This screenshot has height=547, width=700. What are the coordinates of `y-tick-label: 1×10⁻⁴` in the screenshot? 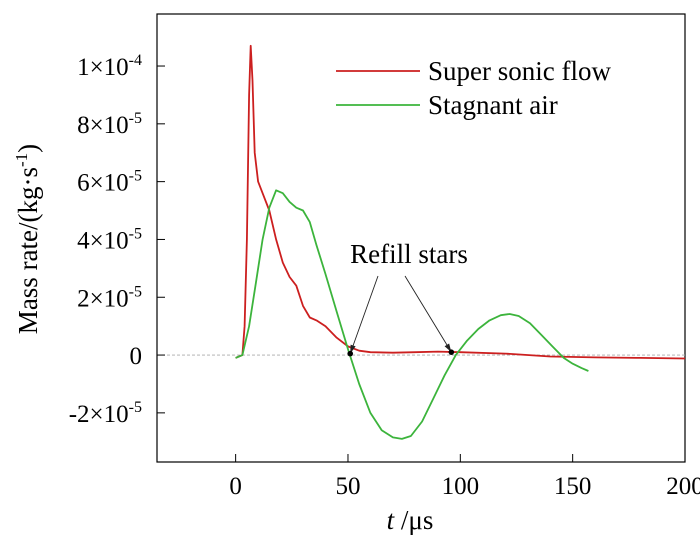 It's located at (109, 66).